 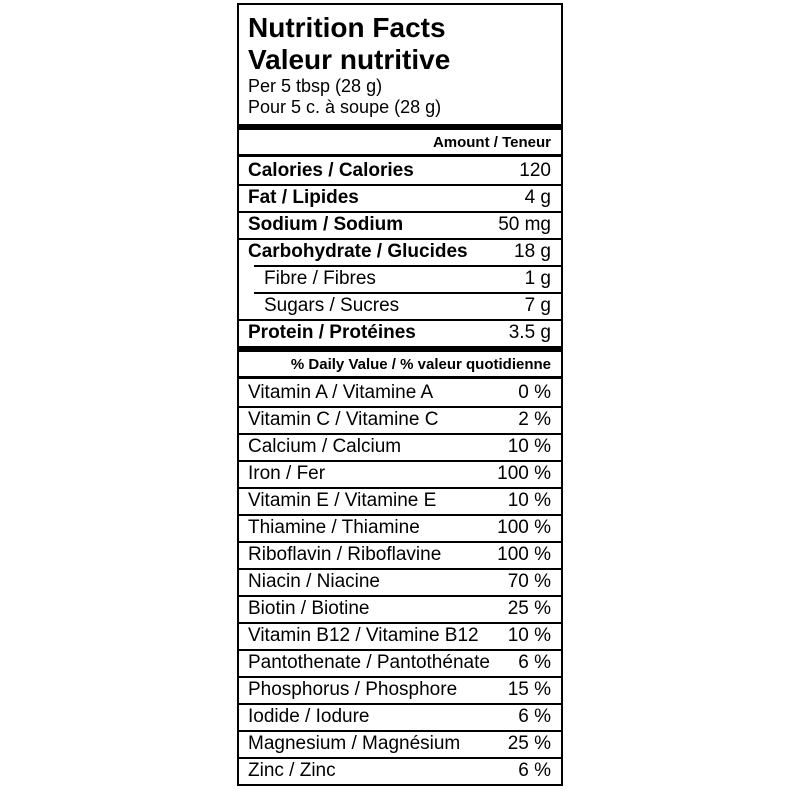 I want to click on nutrient-value: 120, so click(x=535, y=170).